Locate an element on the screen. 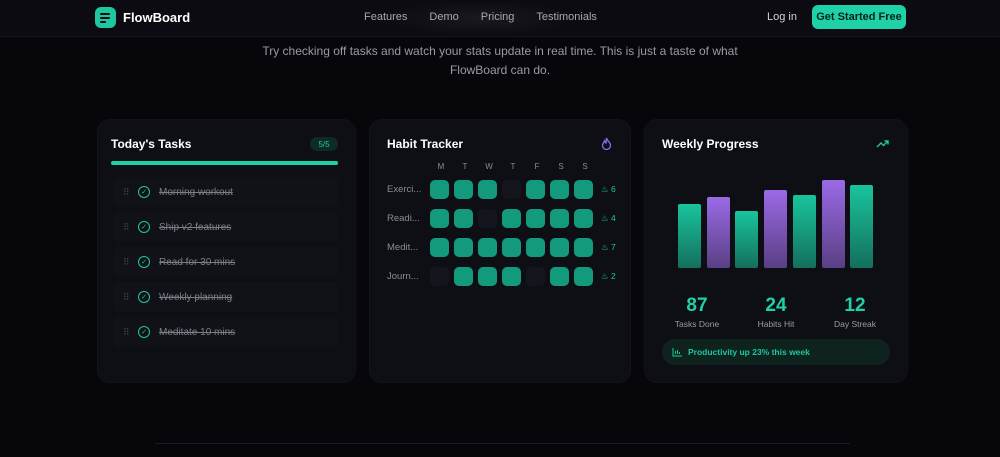  nav-glow is located at coordinates (480, 18).